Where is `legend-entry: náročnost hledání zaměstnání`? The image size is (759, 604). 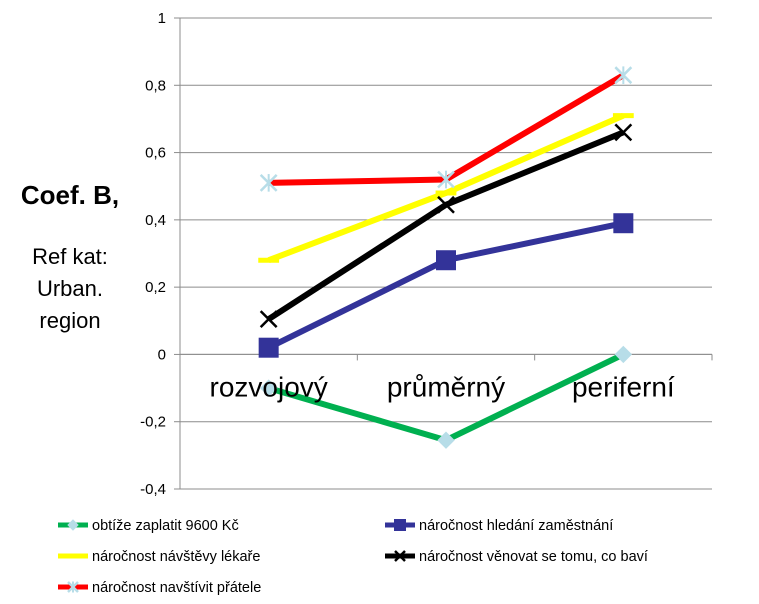 legend-entry: náročnost hledání zaměstnání is located at coordinates (499, 526).